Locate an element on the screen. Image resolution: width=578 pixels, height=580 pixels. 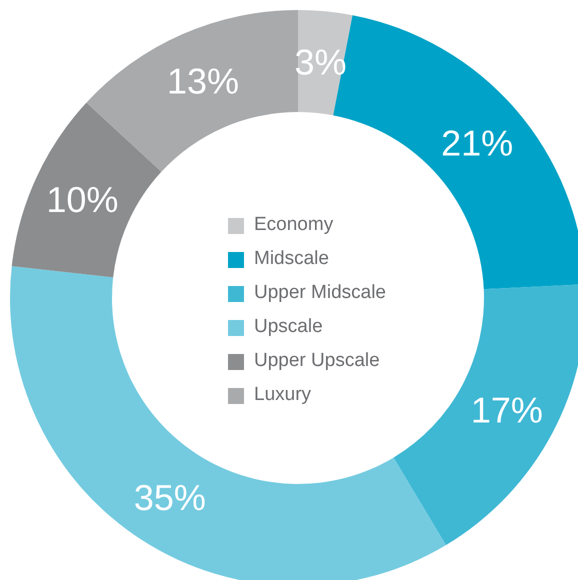
legend-label: Luxury is located at coordinates (283, 394).